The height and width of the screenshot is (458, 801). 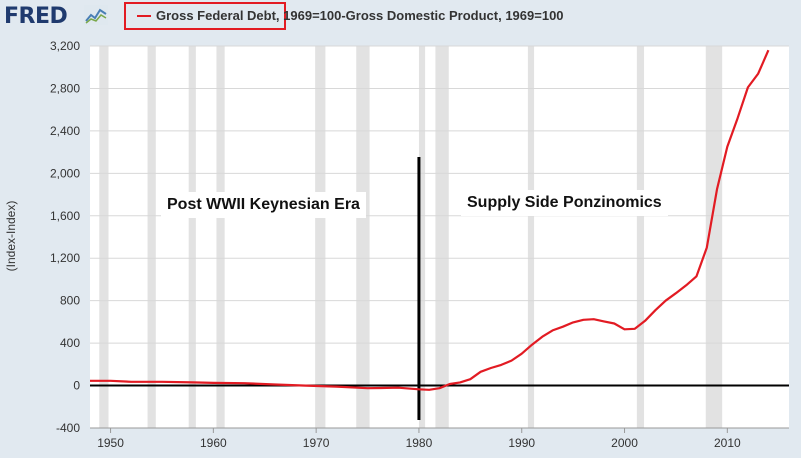 I want to click on fred-logo: FRED, so click(x=36, y=16).